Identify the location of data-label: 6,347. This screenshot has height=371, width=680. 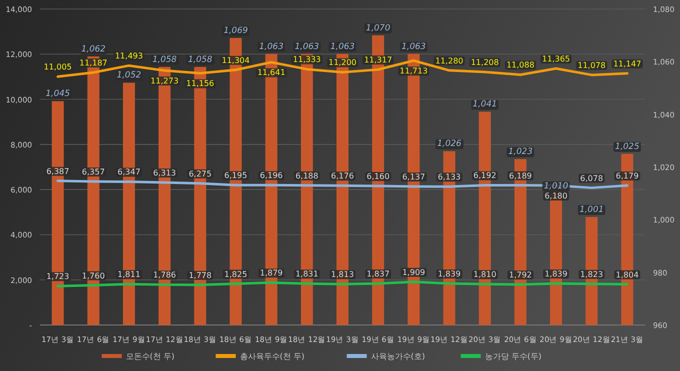
(129, 172).